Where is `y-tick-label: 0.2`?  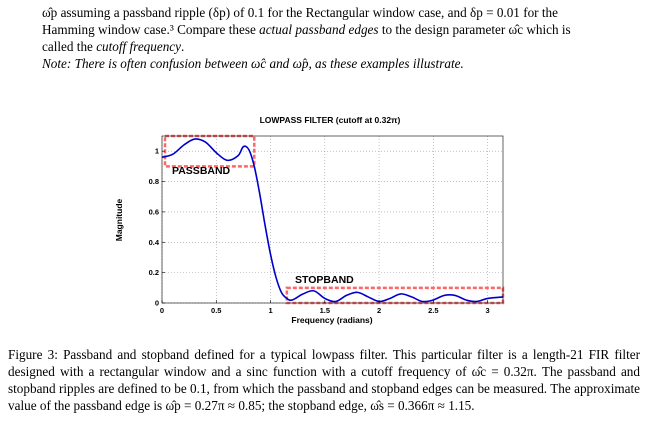
y-tick-label: 0.2 is located at coordinates (154, 272).